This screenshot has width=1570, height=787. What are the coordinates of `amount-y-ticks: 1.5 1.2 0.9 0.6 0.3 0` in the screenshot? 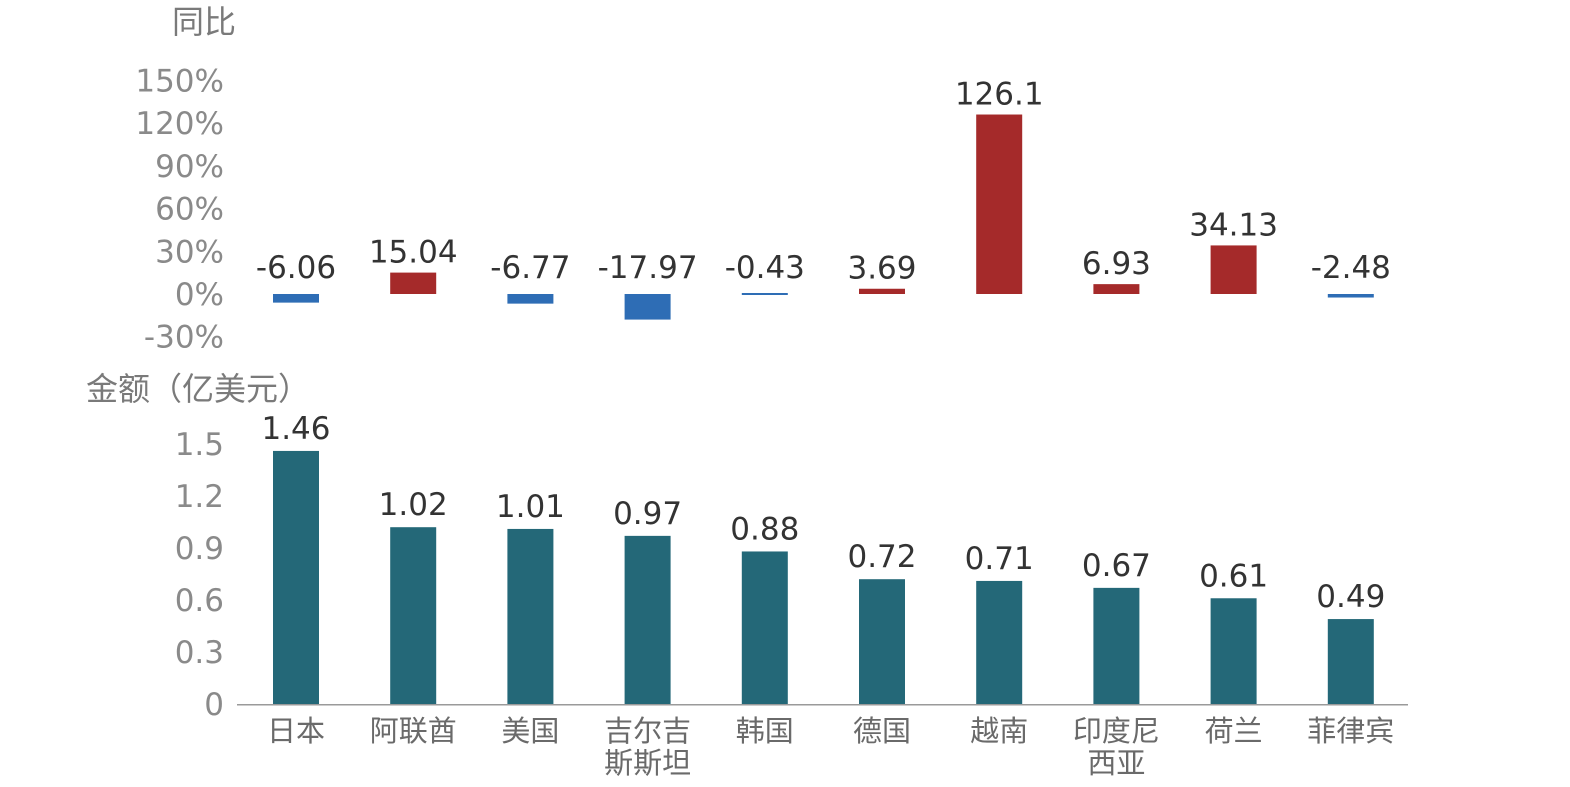 It's located at (199, 575).